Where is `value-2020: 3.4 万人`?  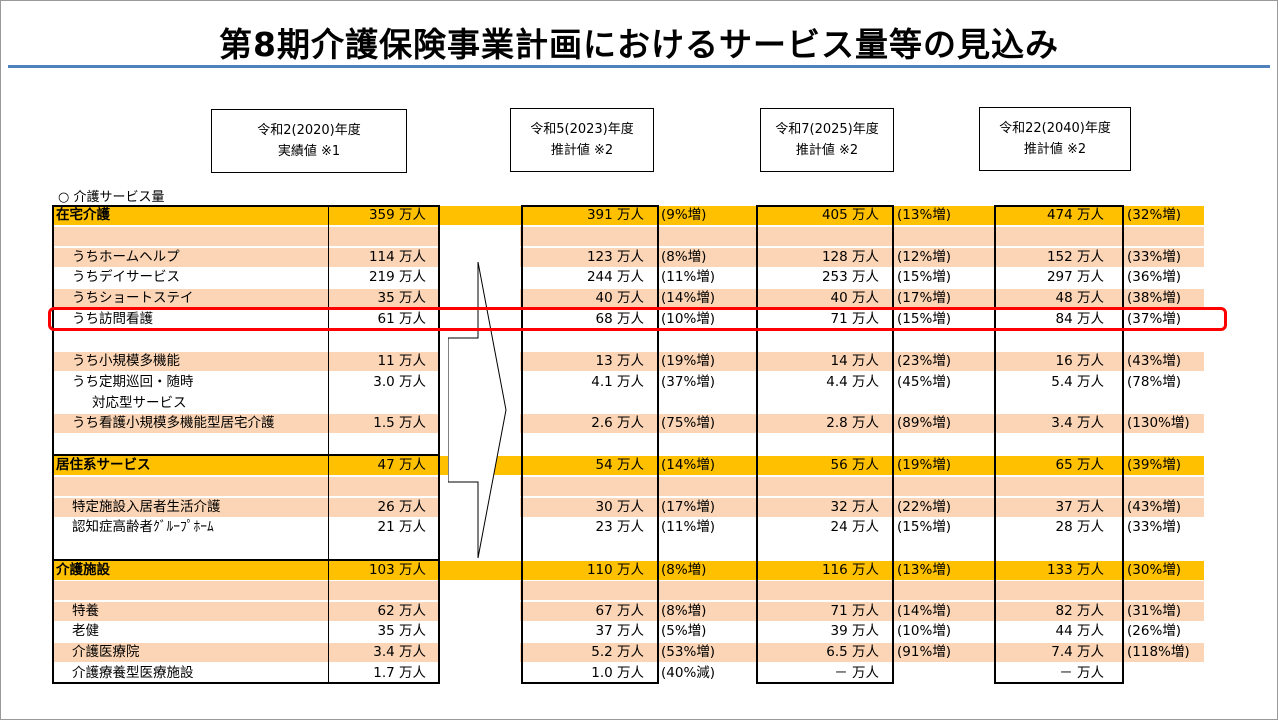
value-2020: 3.4 万人 is located at coordinates (399, 652).